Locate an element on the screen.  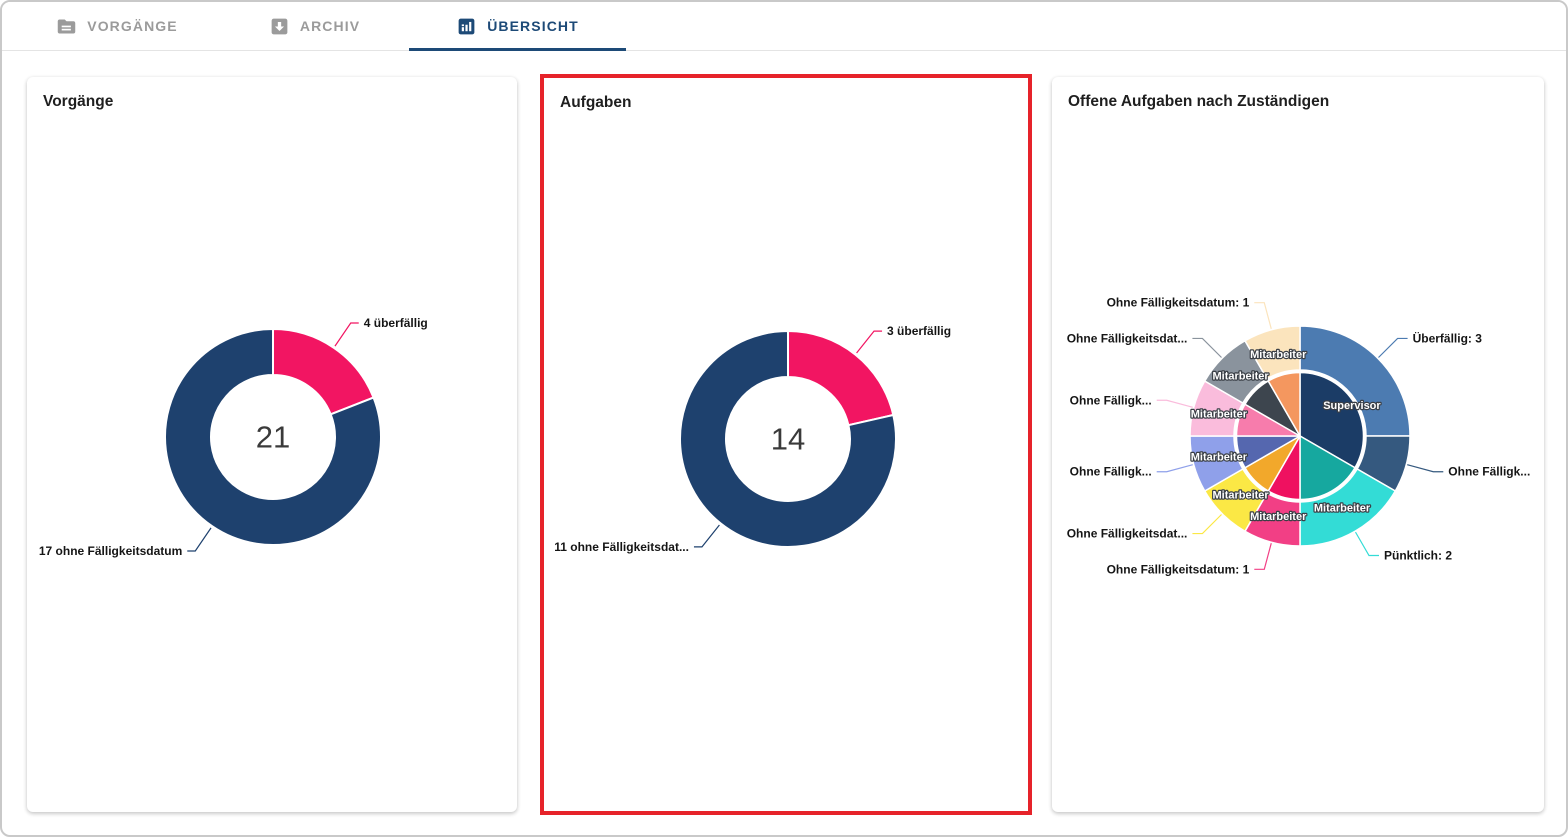
tab-archiv: ARCHIV is located at coordinates (314, 26).